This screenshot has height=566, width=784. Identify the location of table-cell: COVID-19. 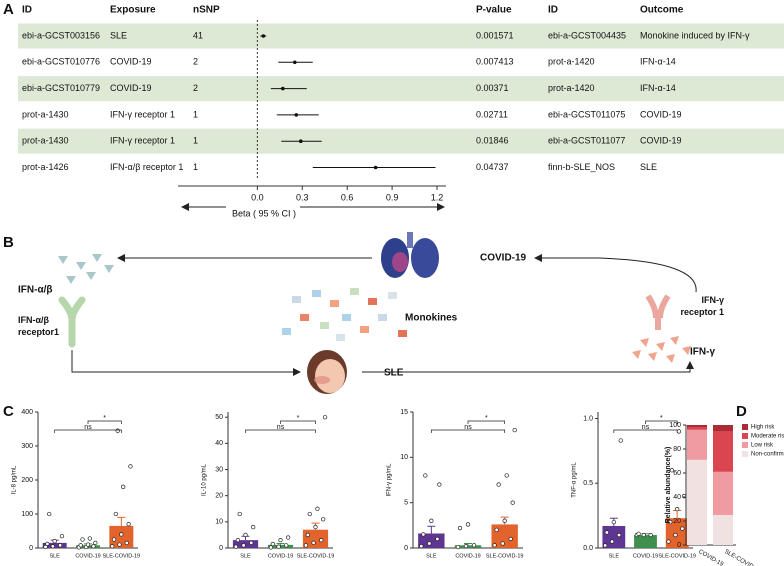
(131, 62).